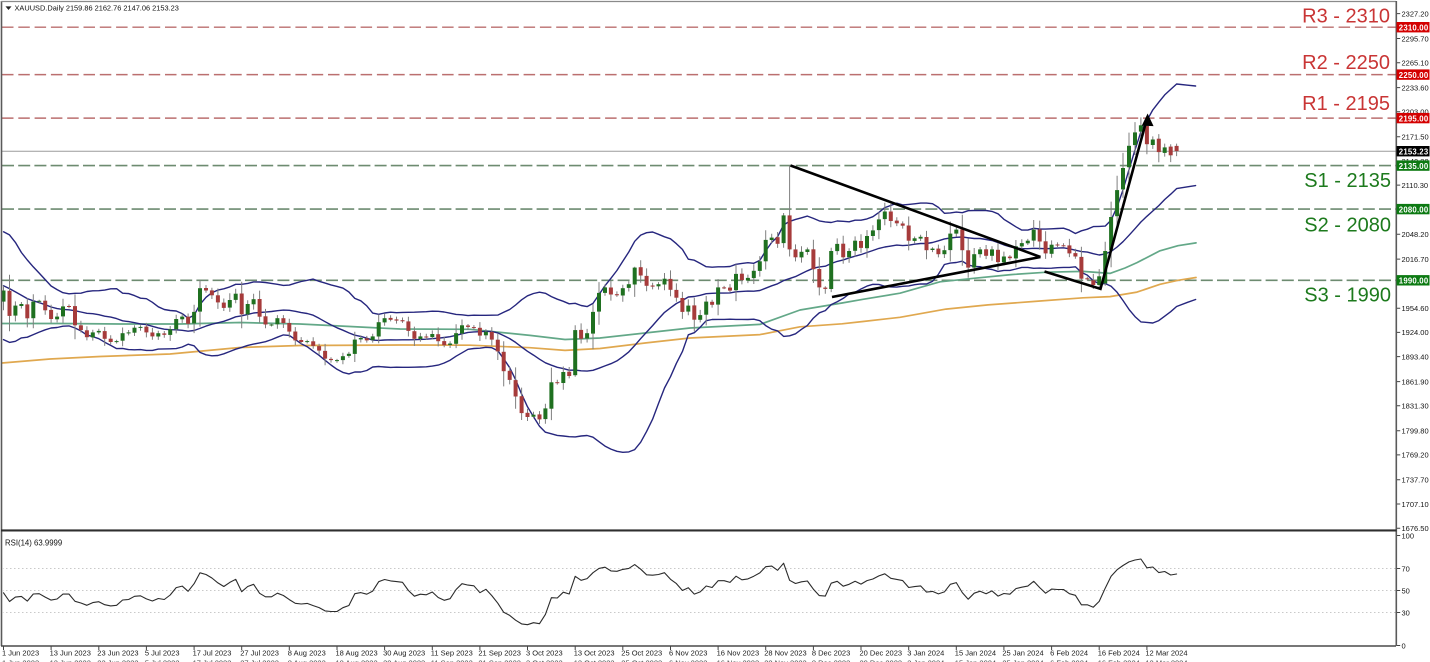 The width and height of the screenshot is (1430, 662). I want to click on svg-text: R2 - 2250, so click(1346, 63).